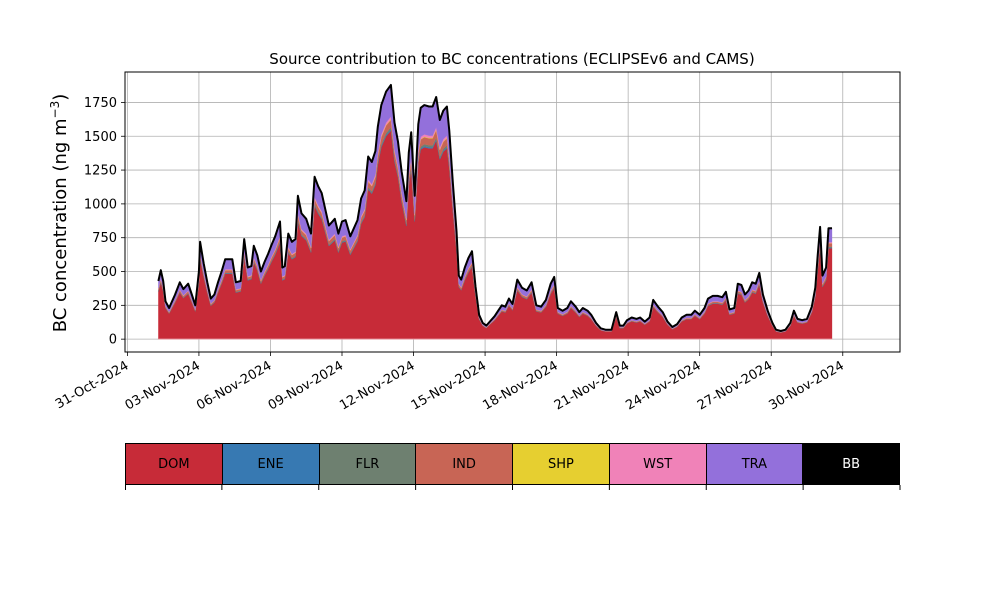  I want to click on legend-item-tra: TRA, so click(755, 464).